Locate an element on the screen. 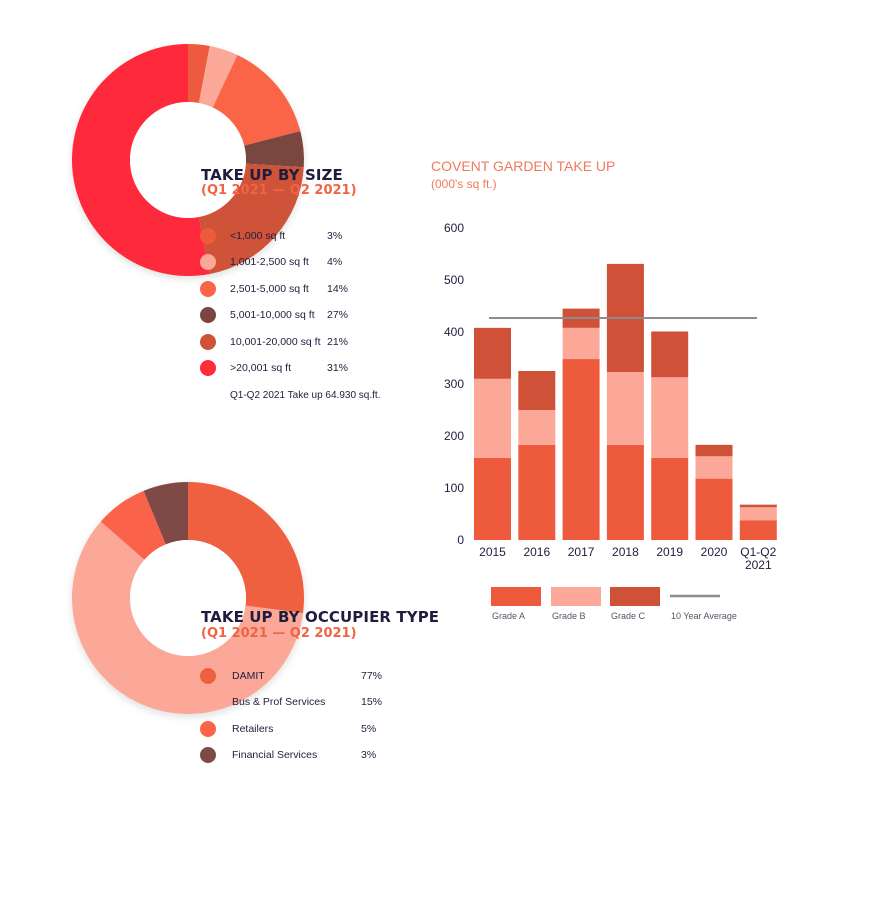  occupier-legend-item: Financial Services 3% is located at coordinates (300, 756).